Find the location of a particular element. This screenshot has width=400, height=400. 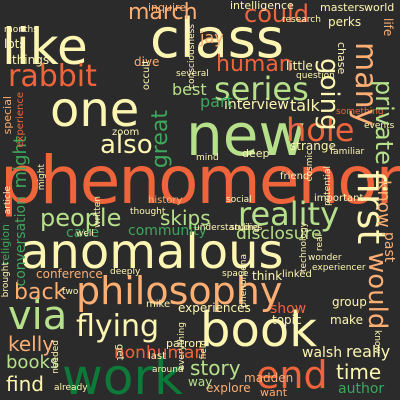

word-group: group is located at coordinates (349, 302).